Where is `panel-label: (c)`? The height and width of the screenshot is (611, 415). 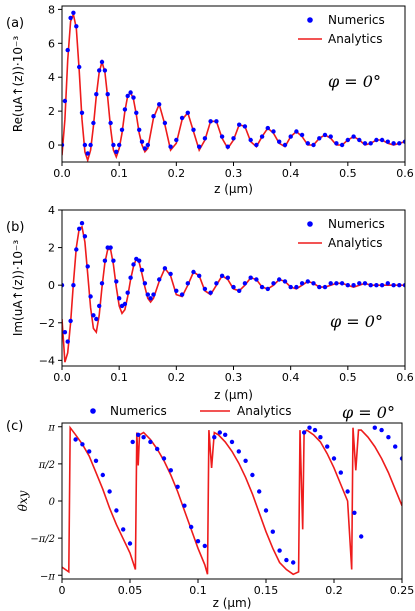 panel-label: (c) is located at coordinates (14, 426).